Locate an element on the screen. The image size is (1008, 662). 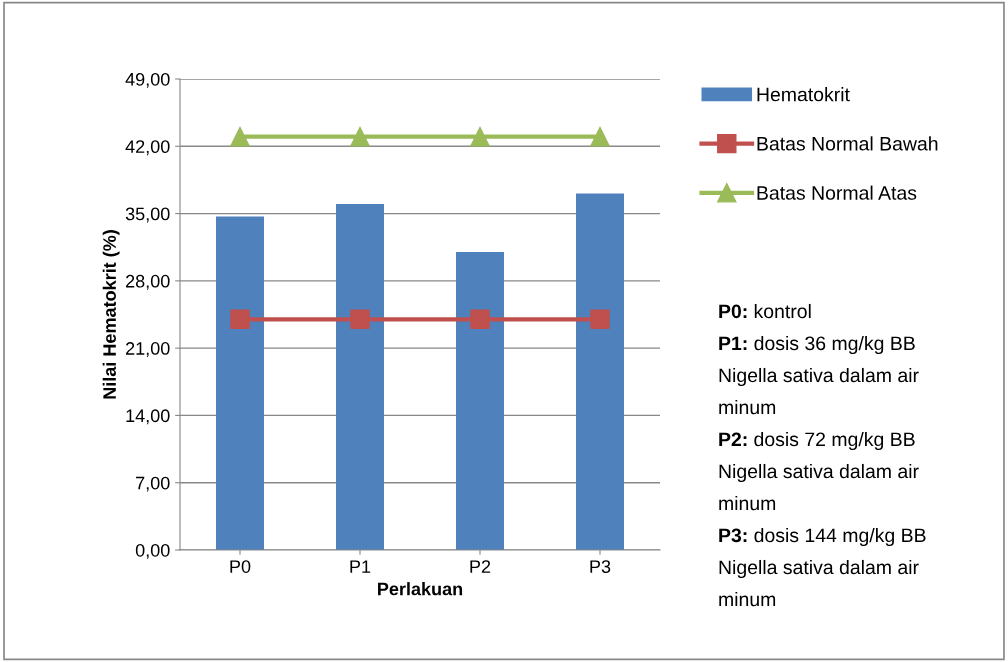
y-axis-title: Nilai Hematokrit (%) is located at coordinates (111, 314).